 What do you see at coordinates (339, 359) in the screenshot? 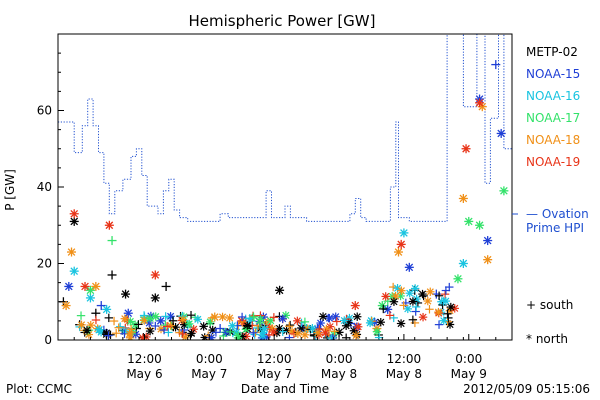
I see `x-tick-time-label: 0:00` at bounding box center [339, 359].